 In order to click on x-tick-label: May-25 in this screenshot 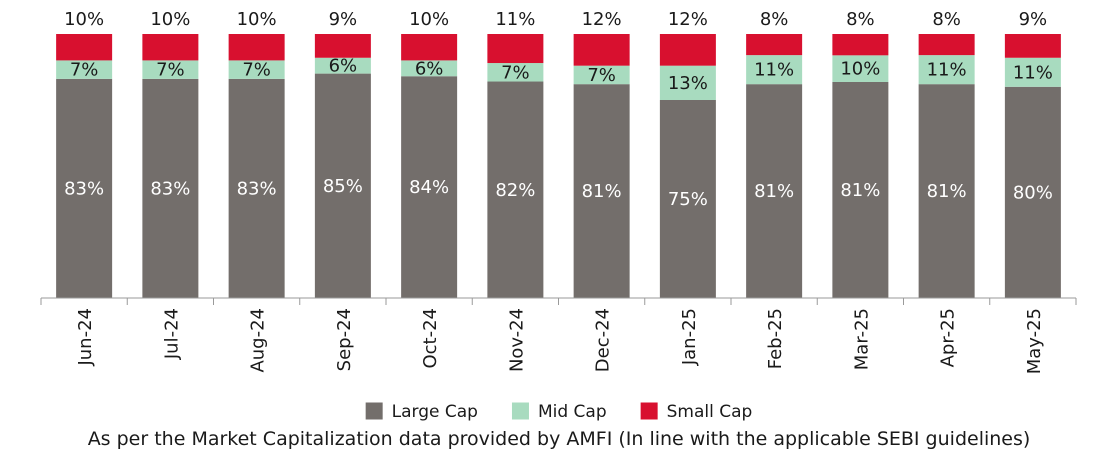, I will do `click(1034, 341)`.